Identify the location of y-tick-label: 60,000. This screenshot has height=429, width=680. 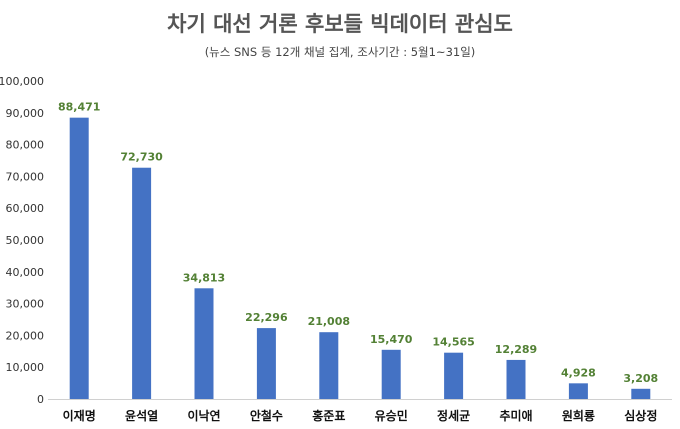
(25, 208).